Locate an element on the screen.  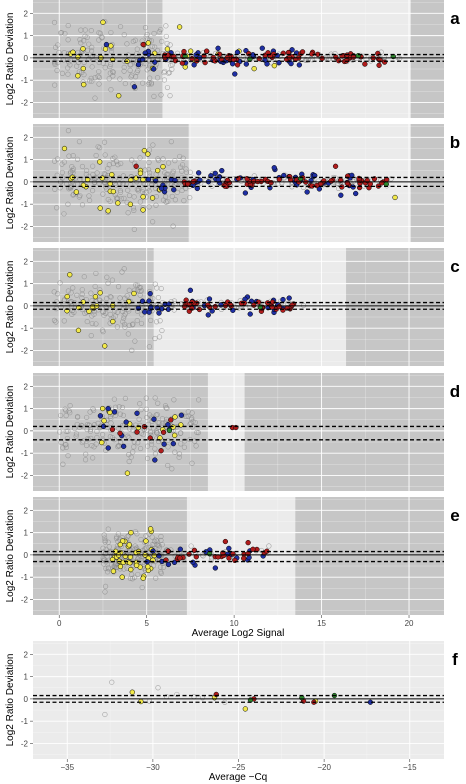
y-tick-label: 2 is located at coordinates (26, 137).